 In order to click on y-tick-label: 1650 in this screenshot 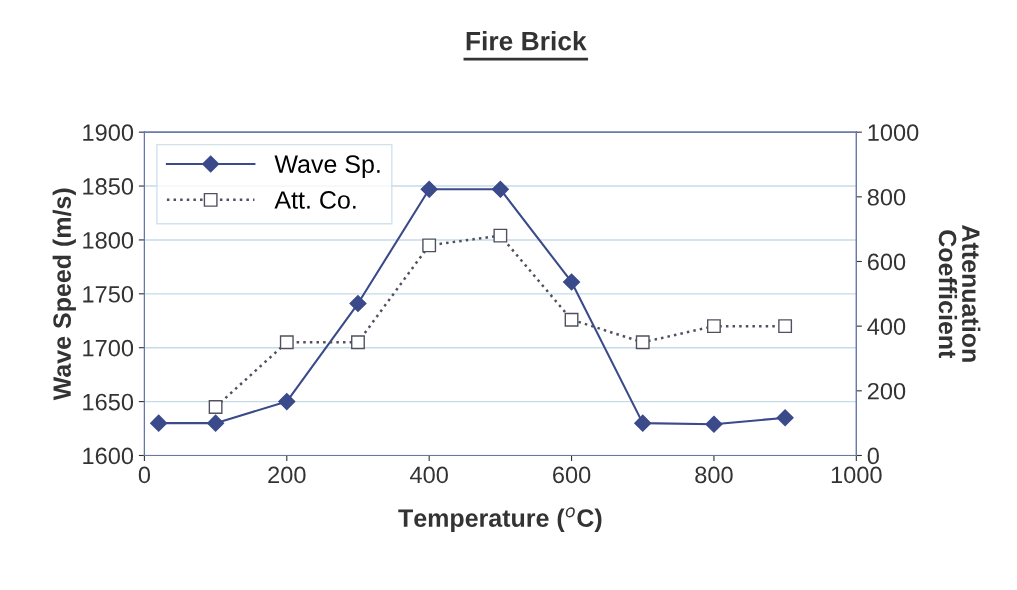, I will do `click(108, 402)`.